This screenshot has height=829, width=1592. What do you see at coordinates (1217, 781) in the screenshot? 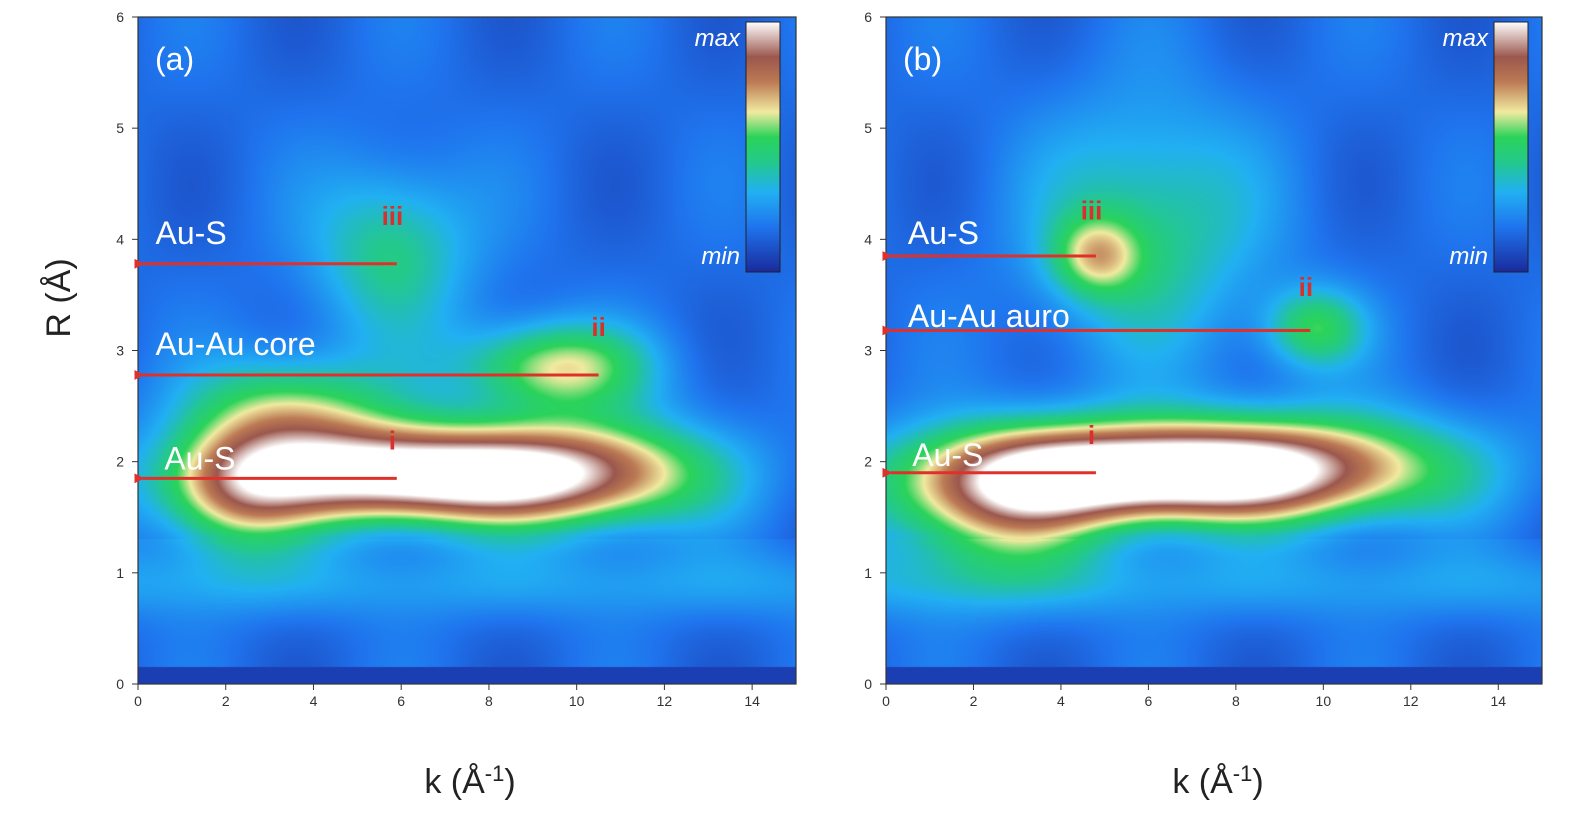
I see `x-axis-title-b: k (Å-1)` at bounding box center [1217, 781].